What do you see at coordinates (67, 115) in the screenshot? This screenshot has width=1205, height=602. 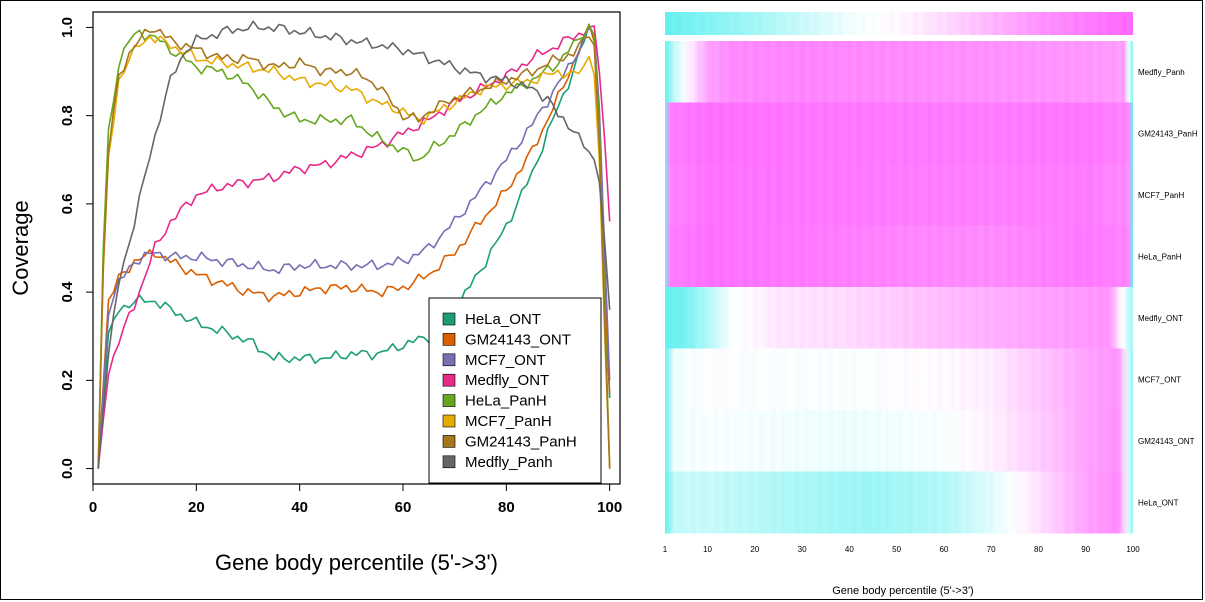 I see `y-tick-label: 0.8` at bounding box center [67, 115].